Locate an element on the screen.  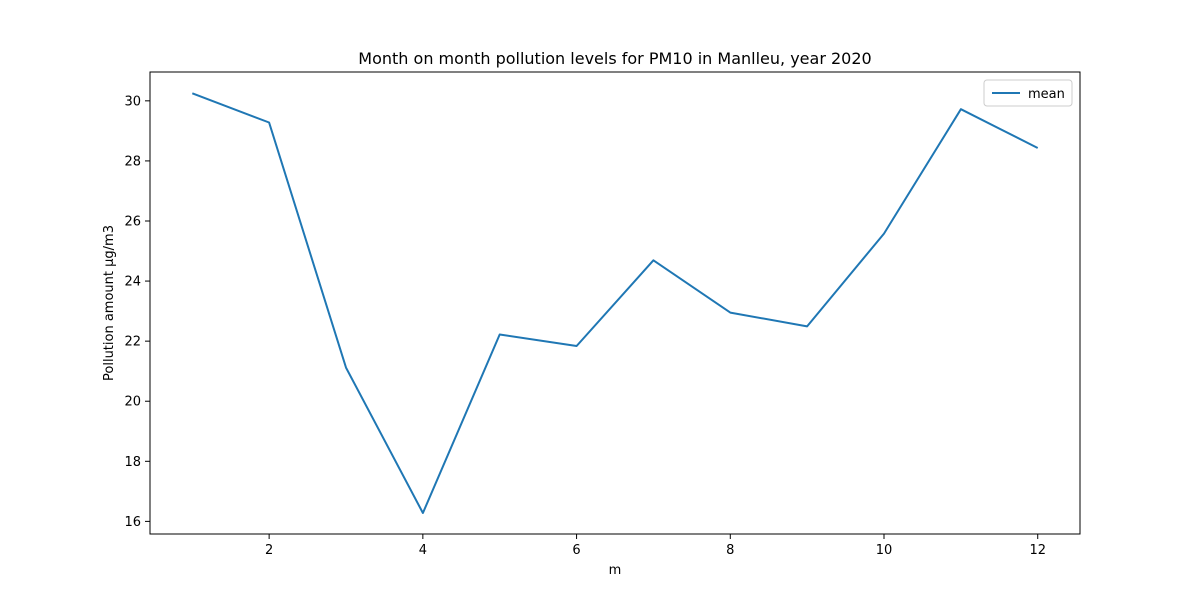
x-axis-label: m is located at coordinates (615, 570).